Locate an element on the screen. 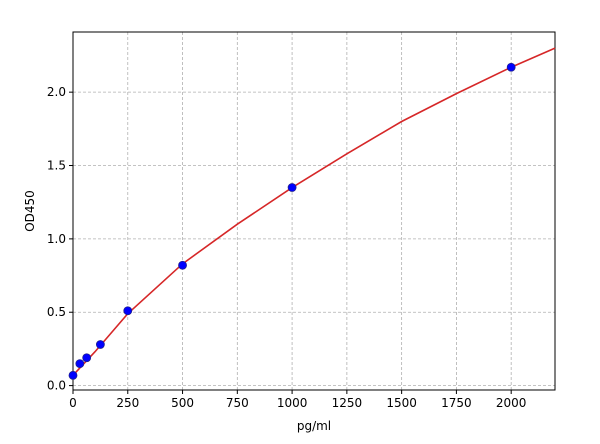 The image size is (600, 444). x-tick-label: 250 is located at coordinates (127, 403).